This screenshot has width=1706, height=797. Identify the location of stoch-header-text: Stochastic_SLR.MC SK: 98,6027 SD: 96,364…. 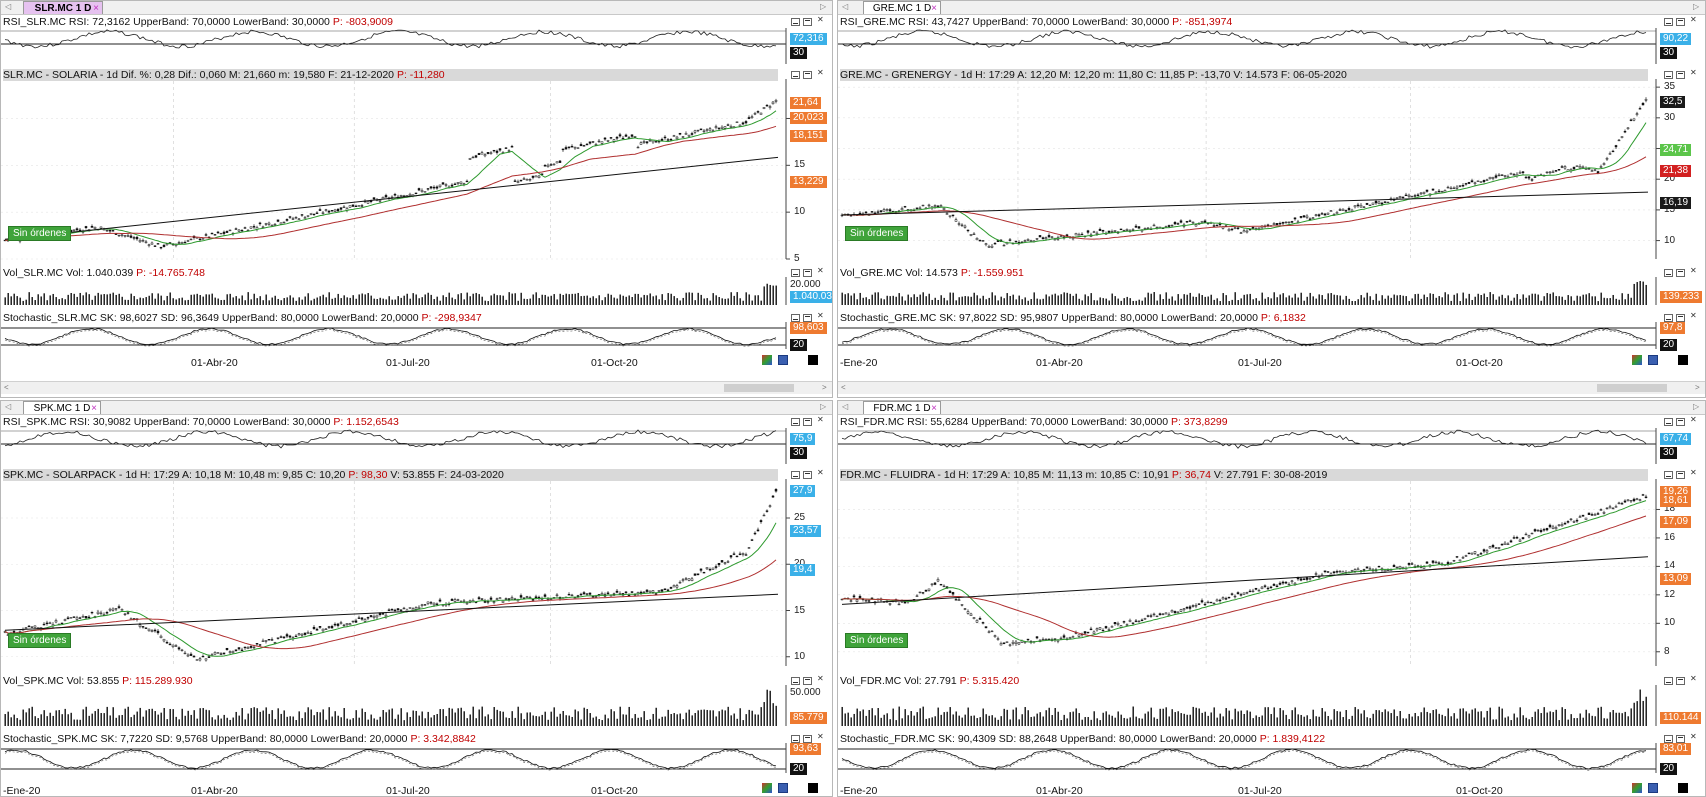
(211, 318).